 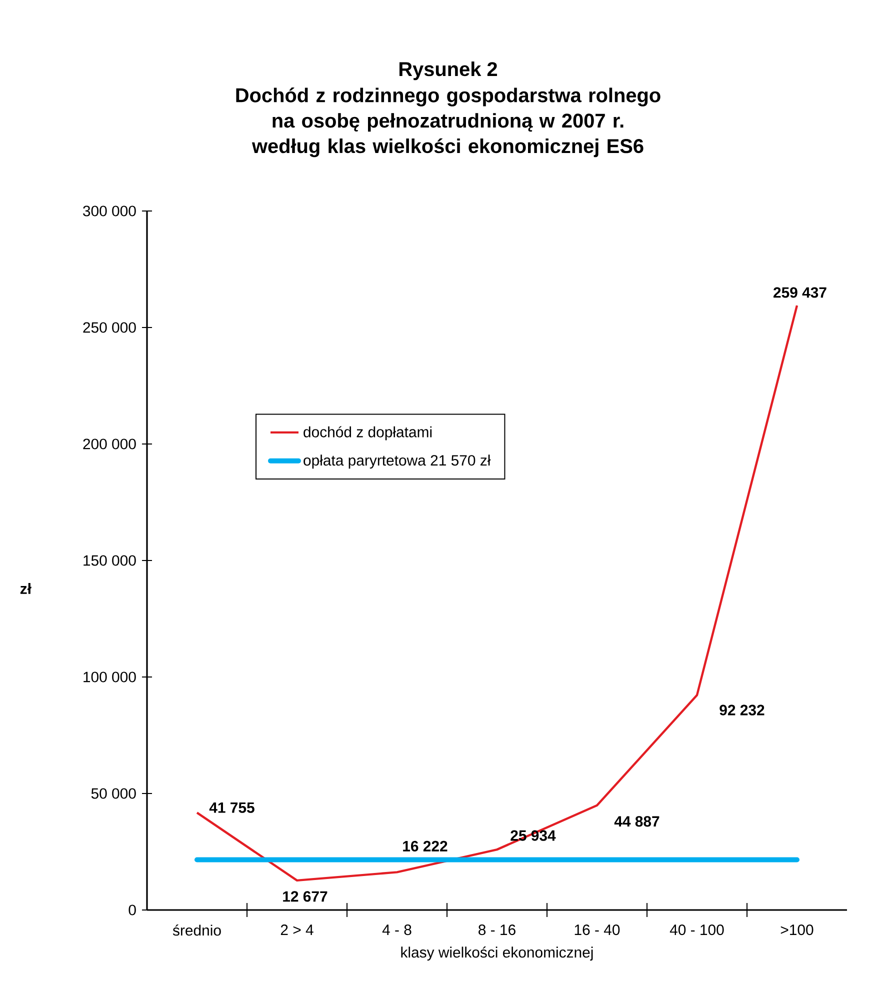 What do you see at coordinates (109, 327) in the screenshot?
I see `y-tick-label: 250 000` at bounding box center [109, 327].